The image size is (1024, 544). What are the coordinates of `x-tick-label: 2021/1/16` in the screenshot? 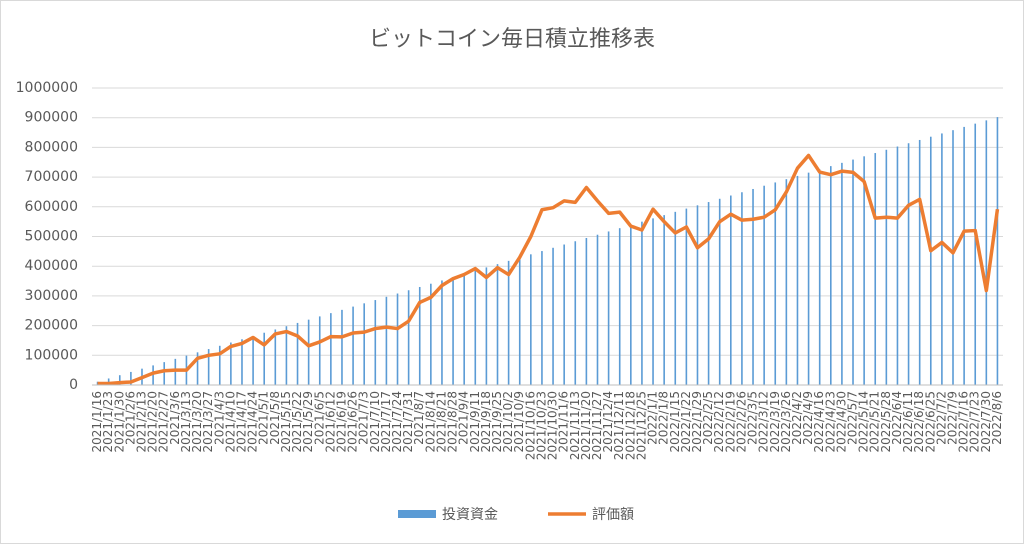 It's located at (97, 422).